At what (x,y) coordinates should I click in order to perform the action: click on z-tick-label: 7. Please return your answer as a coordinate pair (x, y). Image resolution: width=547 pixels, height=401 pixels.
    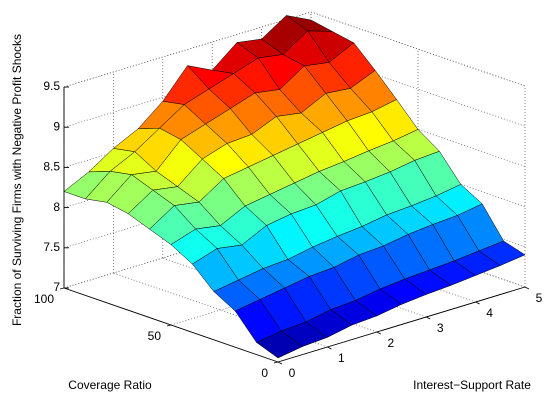
    Looking at the image, I should click on (56, 287).